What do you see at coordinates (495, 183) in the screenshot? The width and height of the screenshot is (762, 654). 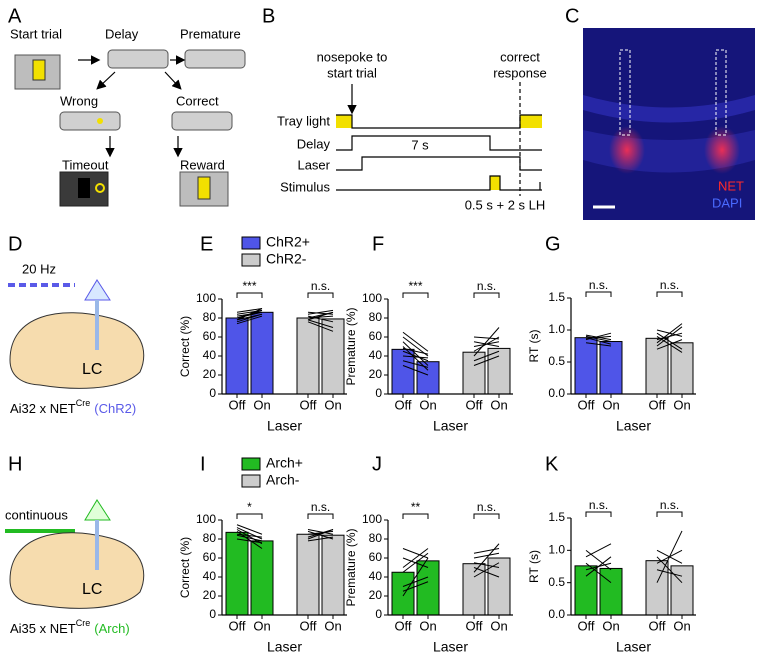 I see `stimulus-on` at bounding box center [495, 183].